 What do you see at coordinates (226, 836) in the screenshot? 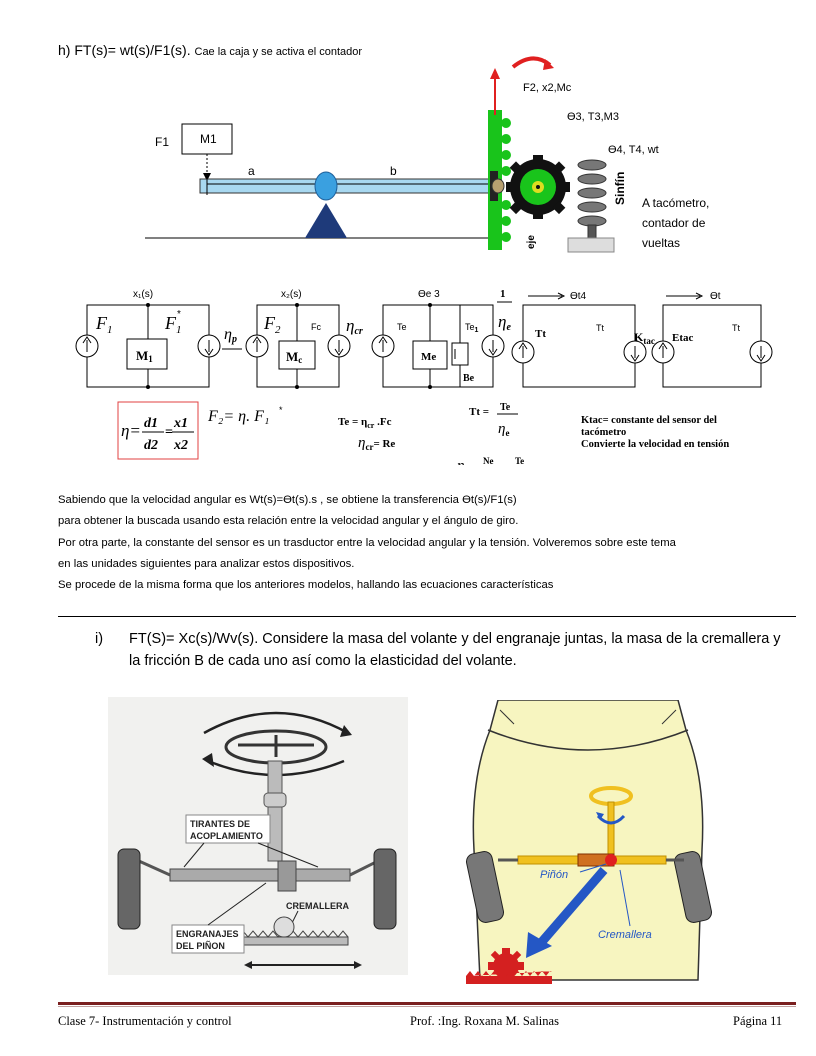
I see `svg-text: ACOPLAMIENTO` at bounding box center [226, 836].